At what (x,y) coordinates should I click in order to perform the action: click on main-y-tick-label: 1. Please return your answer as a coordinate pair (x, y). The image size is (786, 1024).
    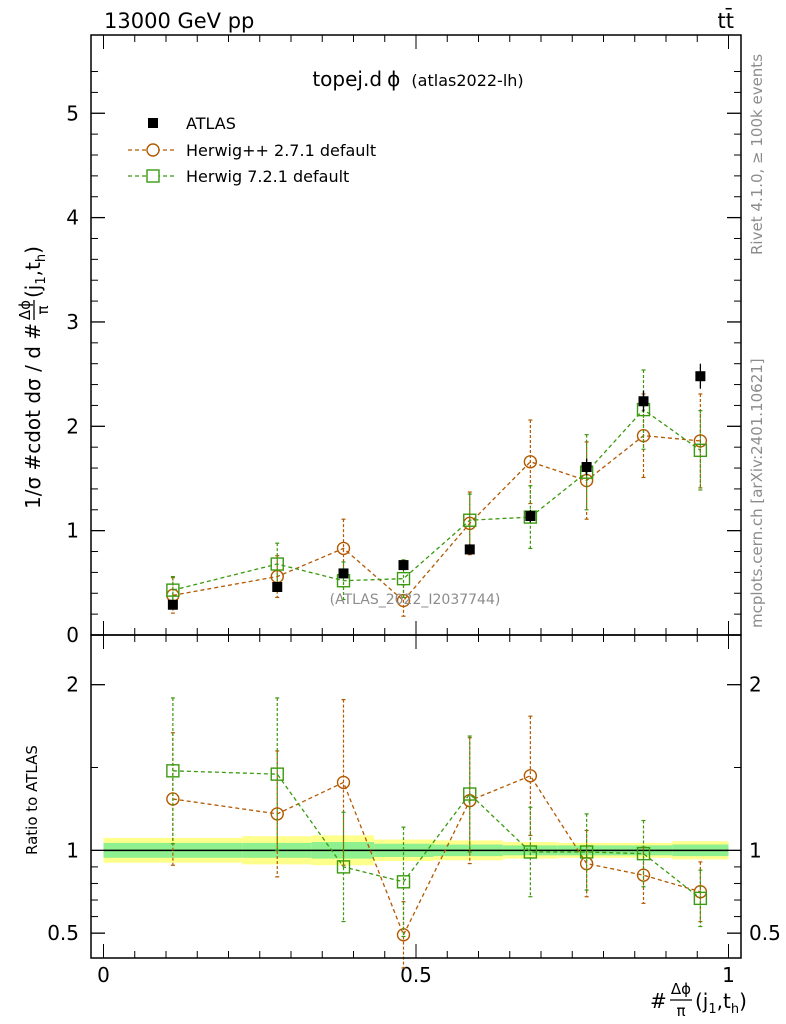
    Looking at the image, I should click on (72, 531).